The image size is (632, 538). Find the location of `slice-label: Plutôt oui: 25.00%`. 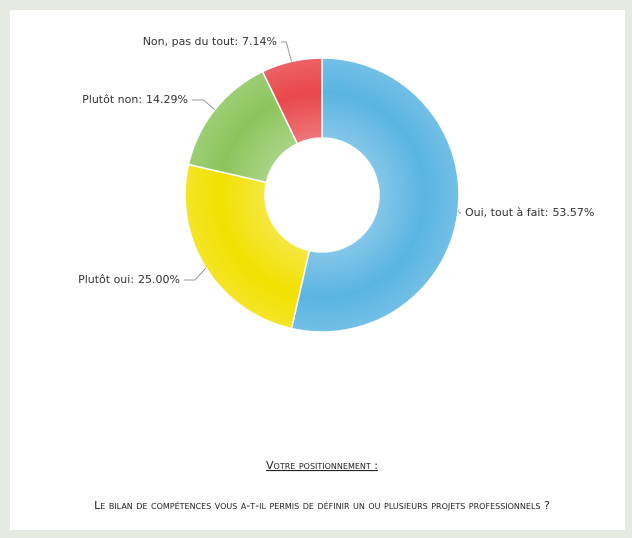

slice-label: Plutôt oui: 25.00% is located at coordinates (129, 279).